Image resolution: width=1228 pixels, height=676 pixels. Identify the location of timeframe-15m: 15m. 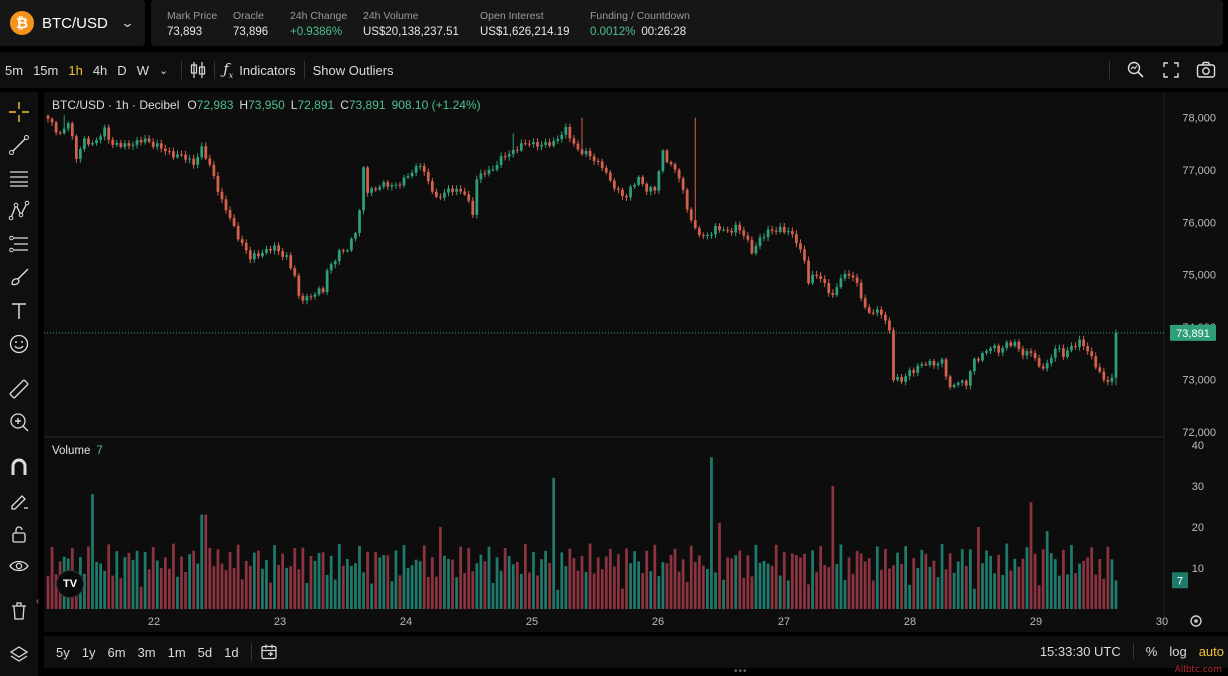
(46, 70).